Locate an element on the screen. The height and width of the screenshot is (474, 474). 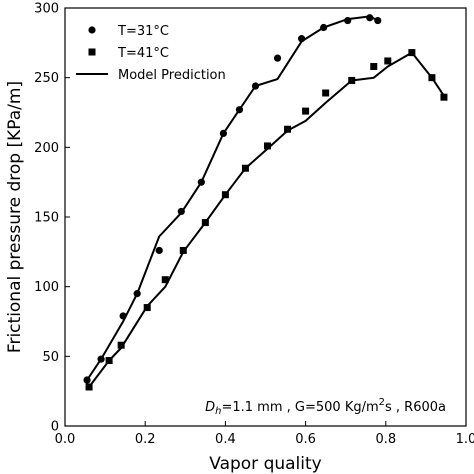
legend-label-41c: T=41°C is located at coordinates (143, 53).